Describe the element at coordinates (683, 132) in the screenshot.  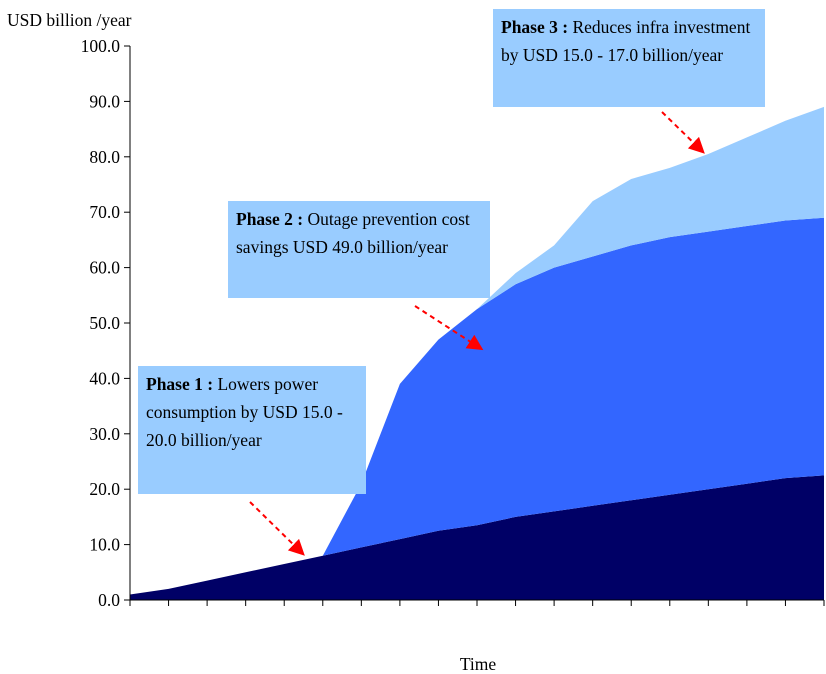
I see `phase-3-arrow` at that location.